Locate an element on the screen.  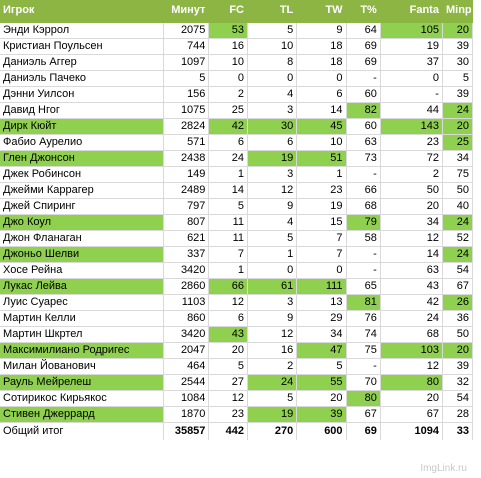
table-row: Даниэль Аггер 1097 10 8 18 69 37 30 is located at coordinates (237, 62).